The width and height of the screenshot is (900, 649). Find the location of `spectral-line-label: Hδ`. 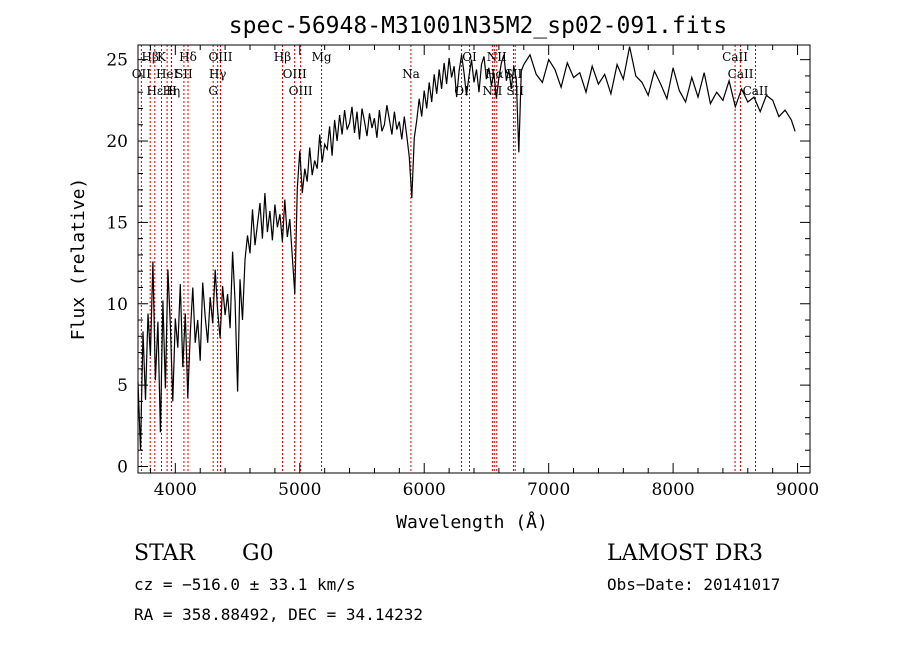

spectral-line-label: Hδ is located at coordinates (188, 57).